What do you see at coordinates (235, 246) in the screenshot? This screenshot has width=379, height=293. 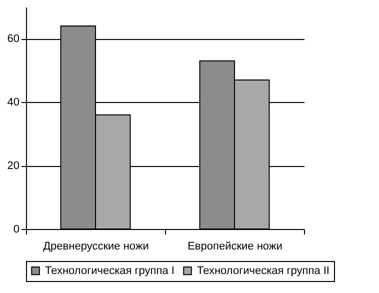 I see `x-tick-label: Европейские ножи` at bounding box center [235, 246].